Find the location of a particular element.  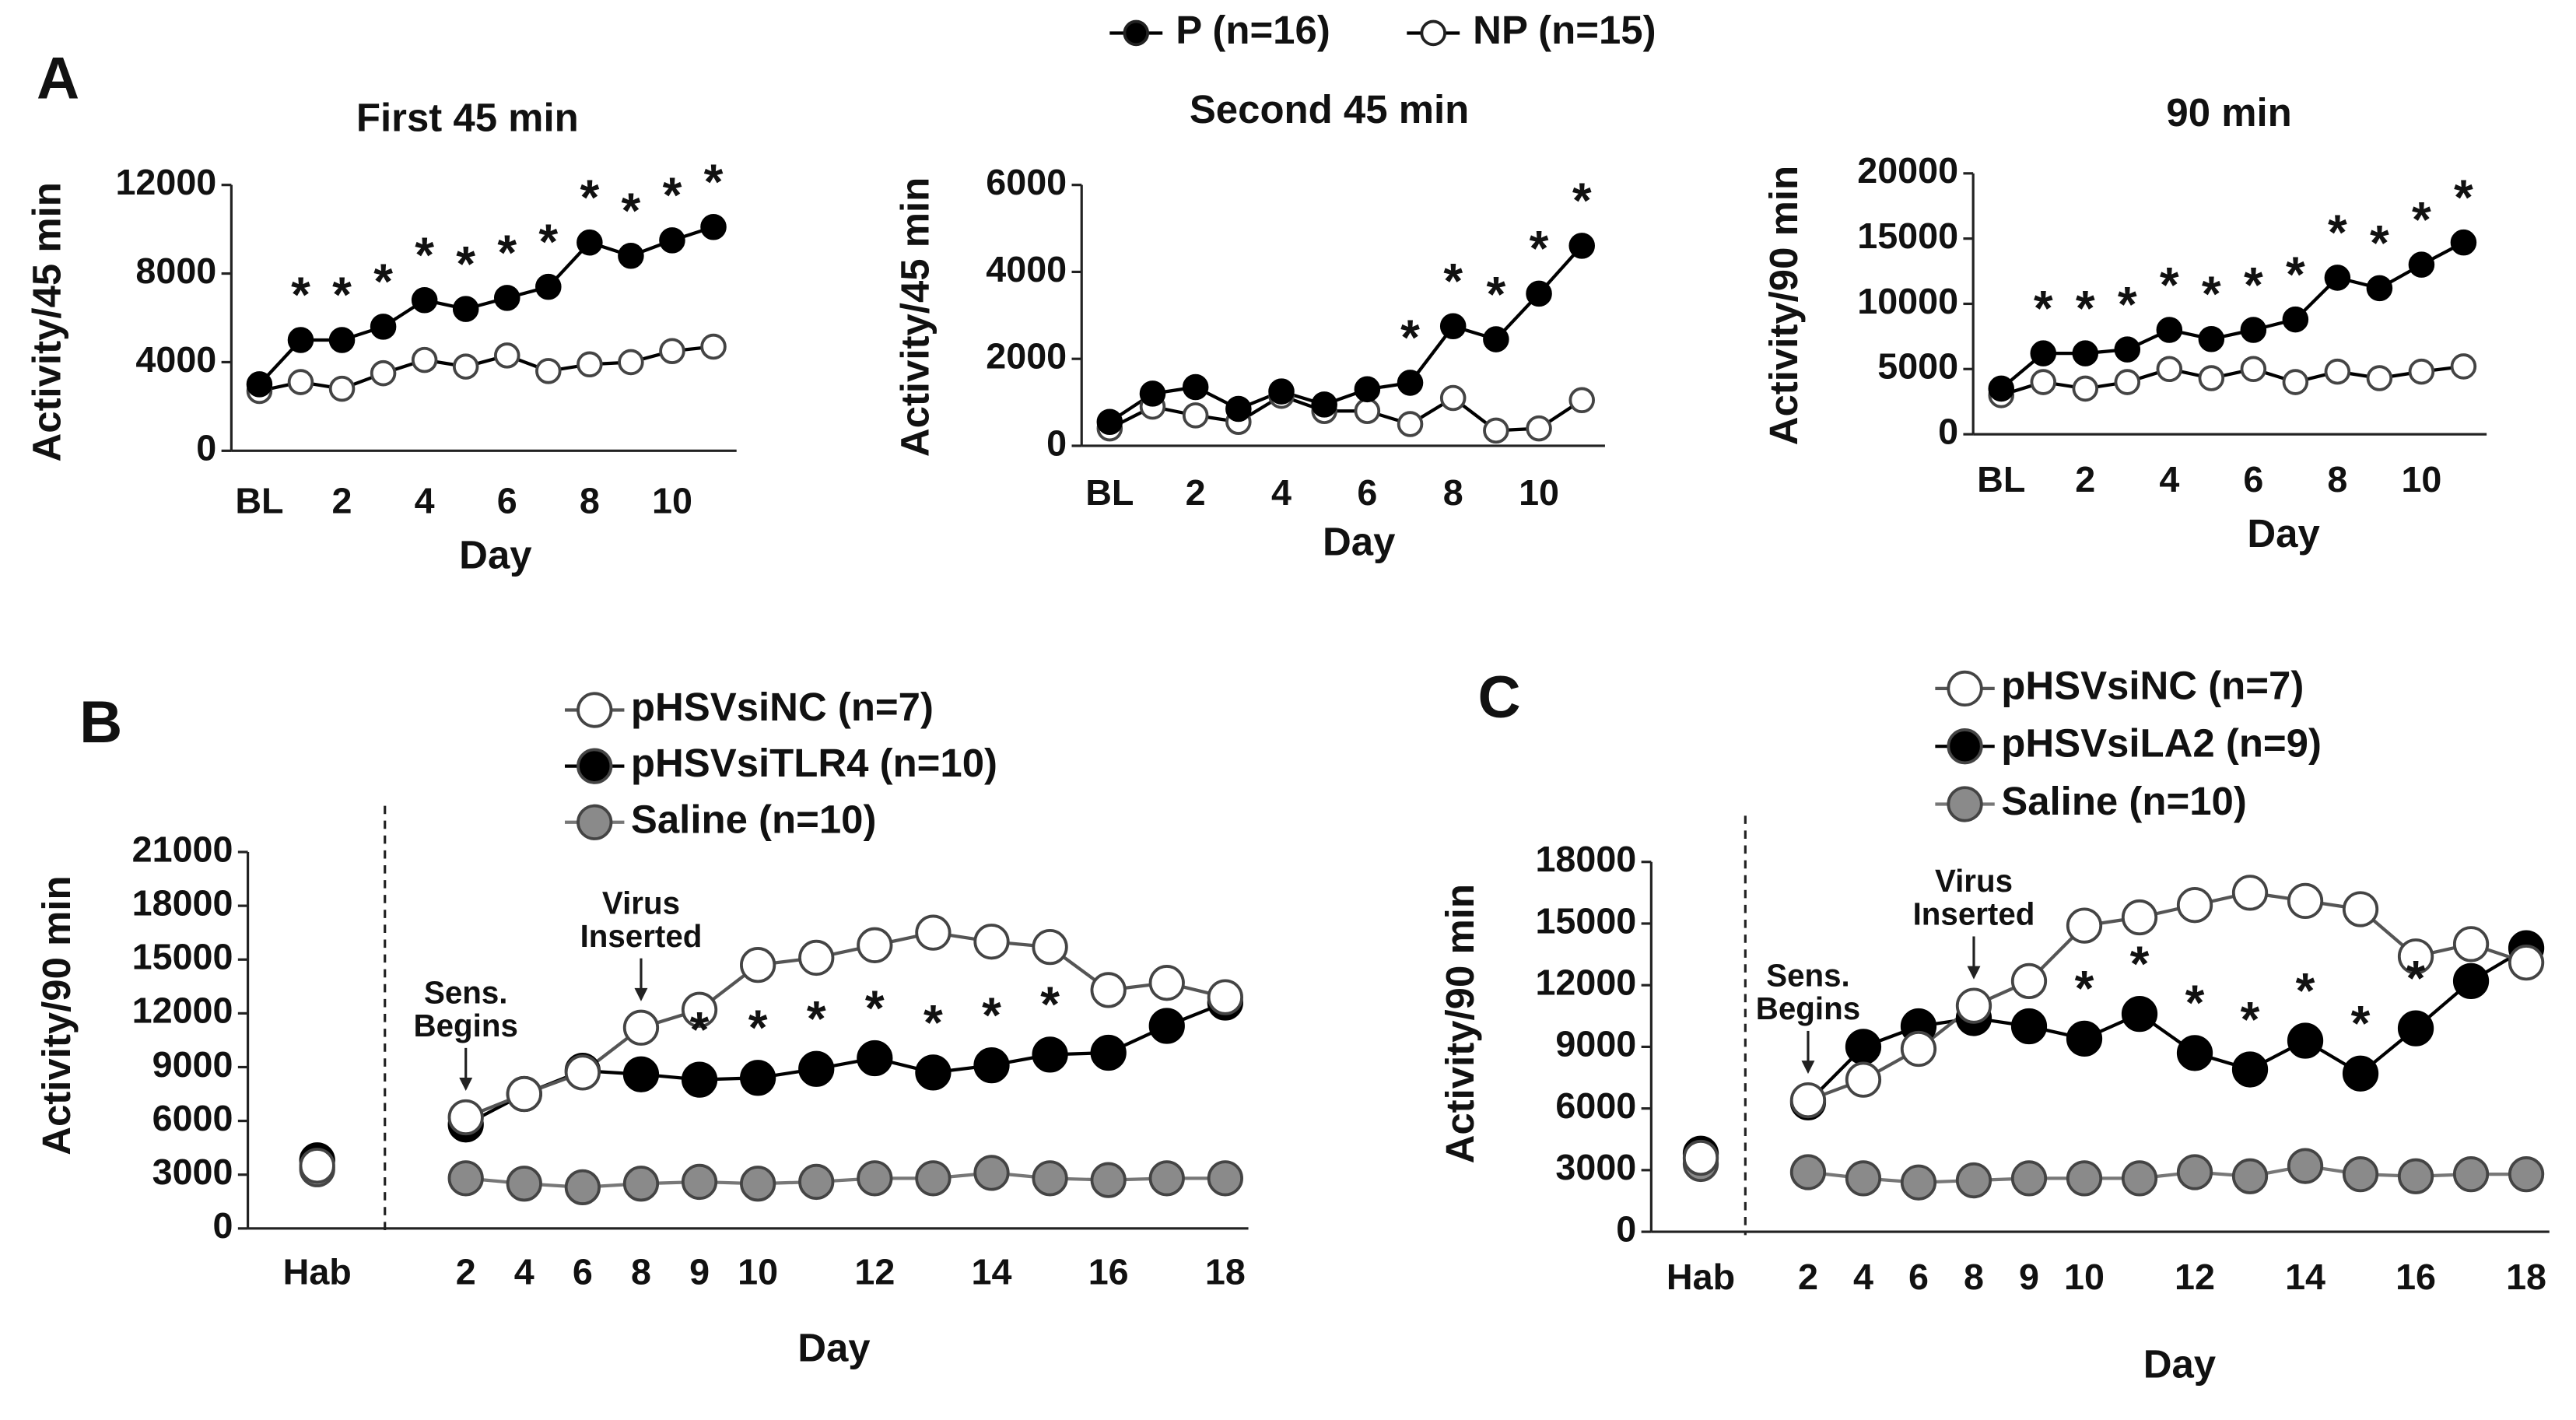

legend-label: pHSVsiTLR4 (n=10) is located at coordinates (814, 763).